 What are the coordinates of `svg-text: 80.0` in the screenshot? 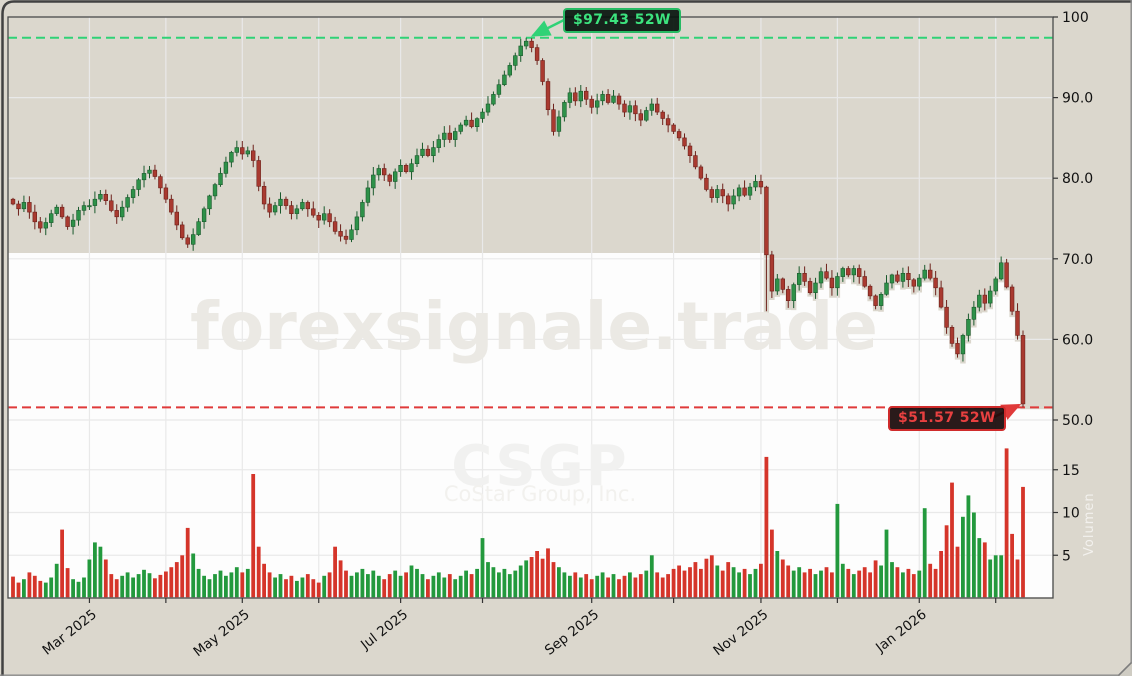 It's located at (1077, 179).